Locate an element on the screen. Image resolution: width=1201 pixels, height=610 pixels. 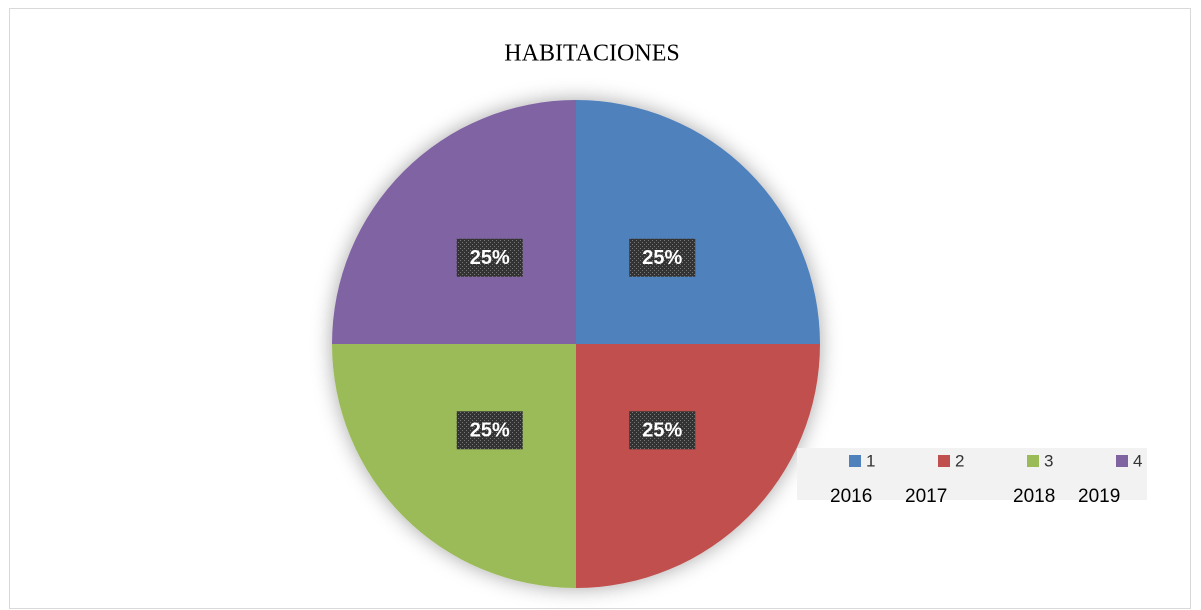
legend-label: 2 is located at coordinates (959, 460).